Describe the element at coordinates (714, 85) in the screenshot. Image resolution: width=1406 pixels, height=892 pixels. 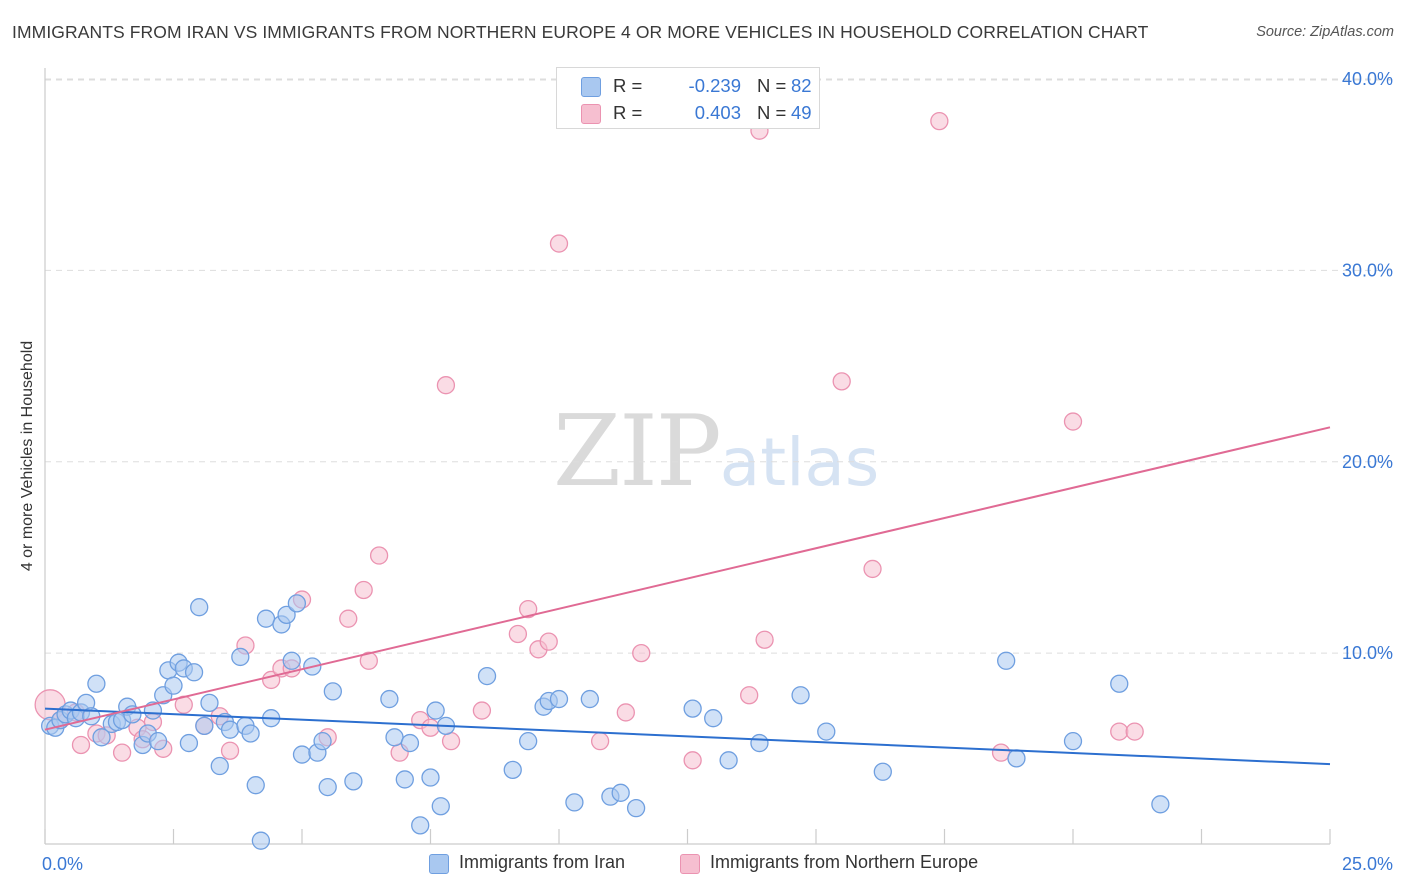
I see `r-value-iran: -0.239` at that location.